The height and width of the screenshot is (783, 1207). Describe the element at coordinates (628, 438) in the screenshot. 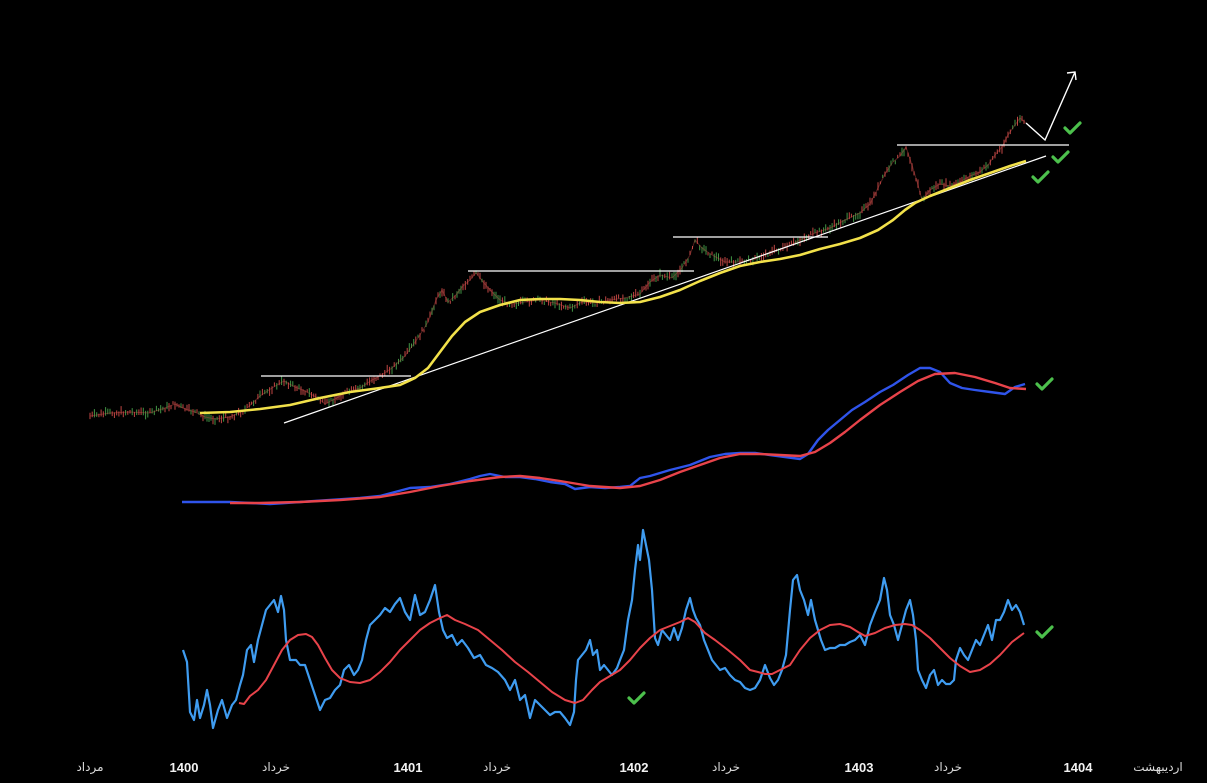

I see `rs-red-line` at that location.